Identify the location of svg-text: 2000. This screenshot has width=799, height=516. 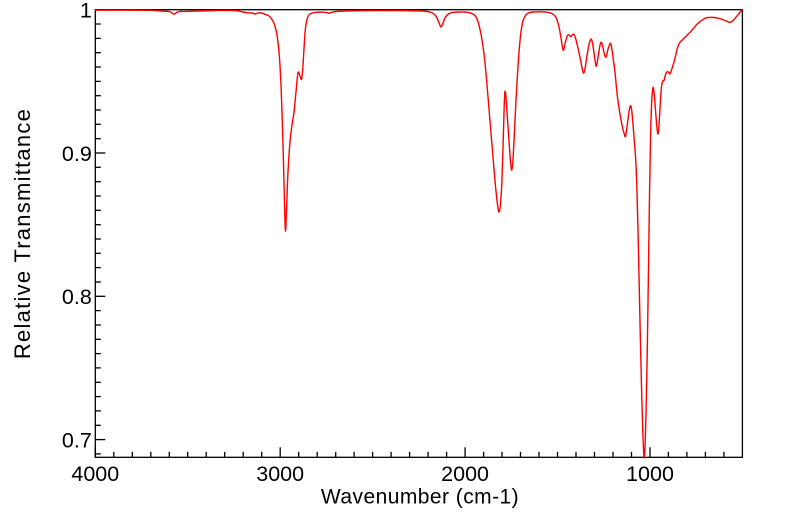
(465, 474).